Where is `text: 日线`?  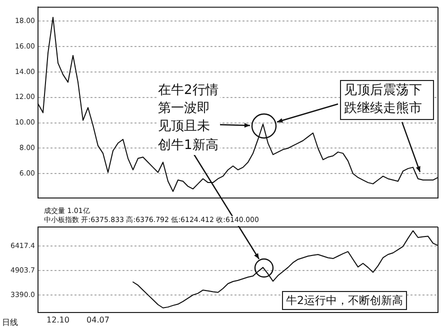 text: 日线 is located at coordinates (17, 322).